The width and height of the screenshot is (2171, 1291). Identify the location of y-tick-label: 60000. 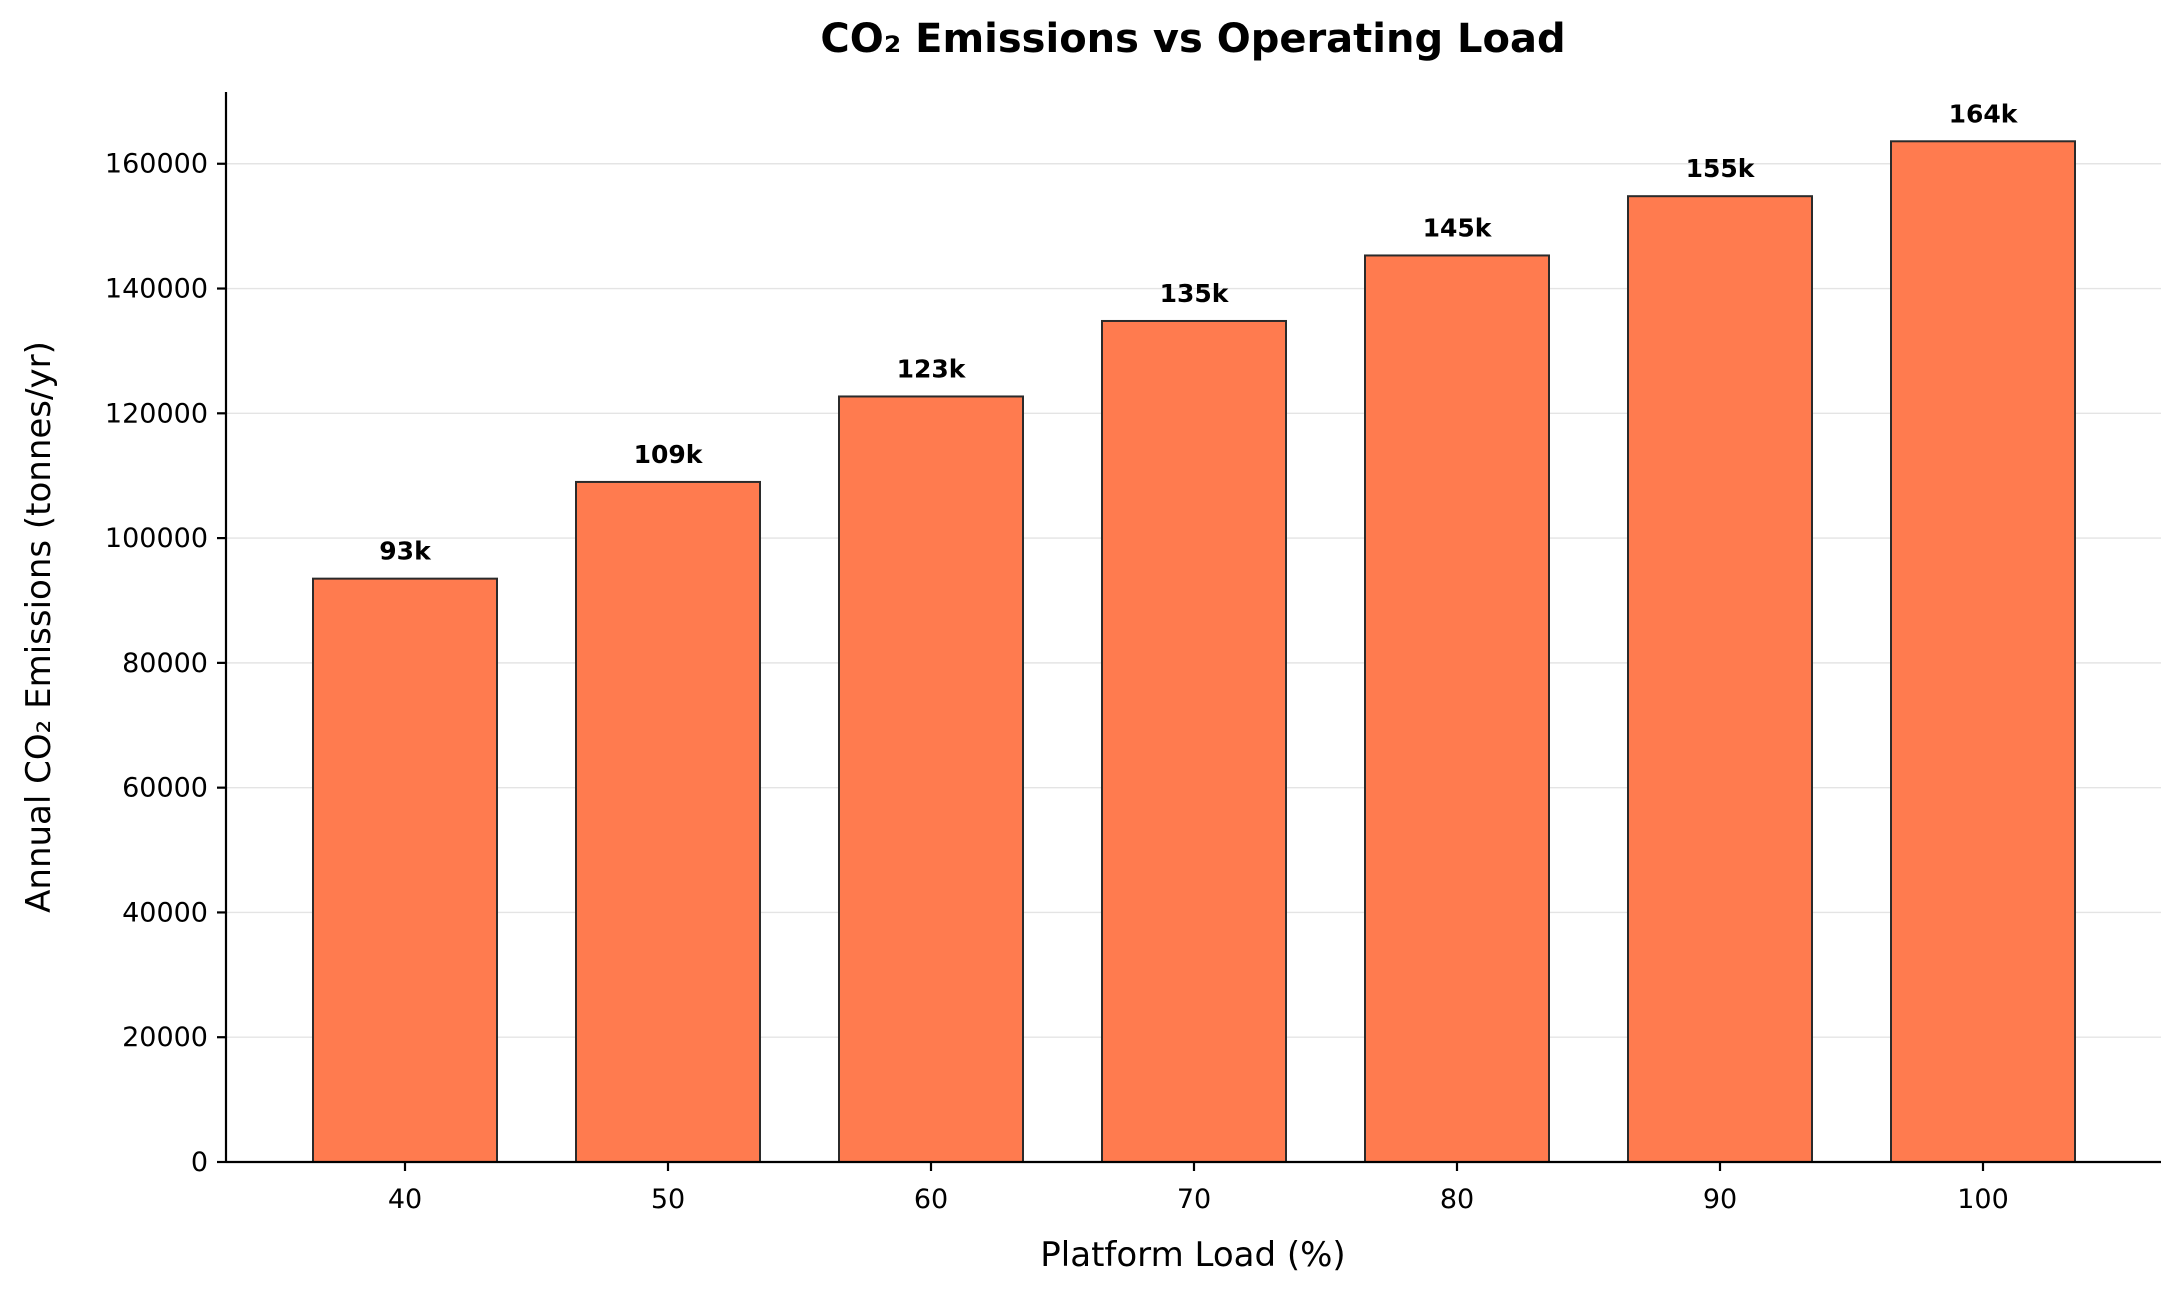
(165, 788).